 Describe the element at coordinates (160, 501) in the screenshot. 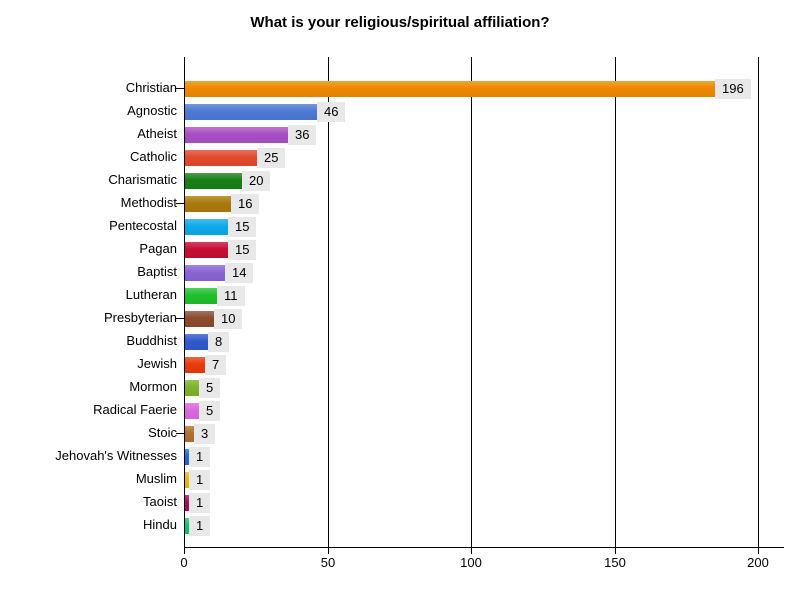

I see `category-label: Taoist` at that location.